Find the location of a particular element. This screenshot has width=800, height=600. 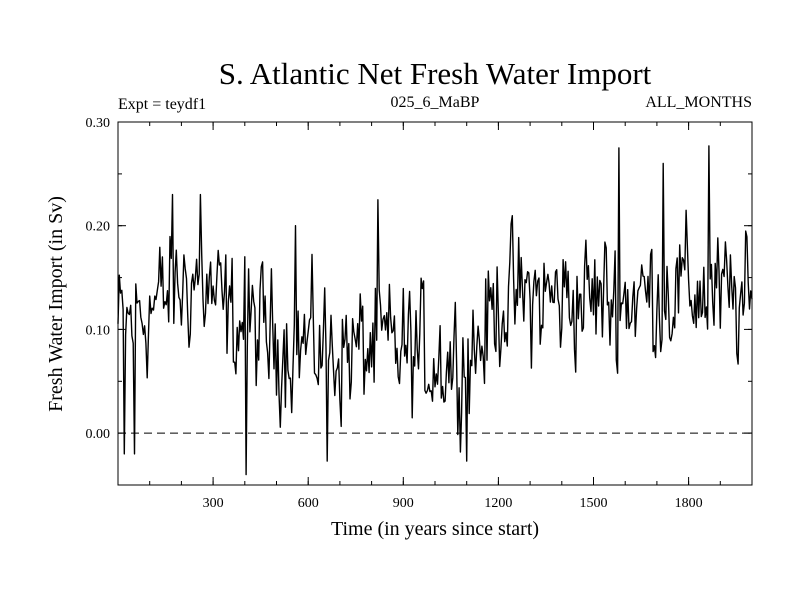

y-tick-label: 0.10 is located at coordinates (98, 330).